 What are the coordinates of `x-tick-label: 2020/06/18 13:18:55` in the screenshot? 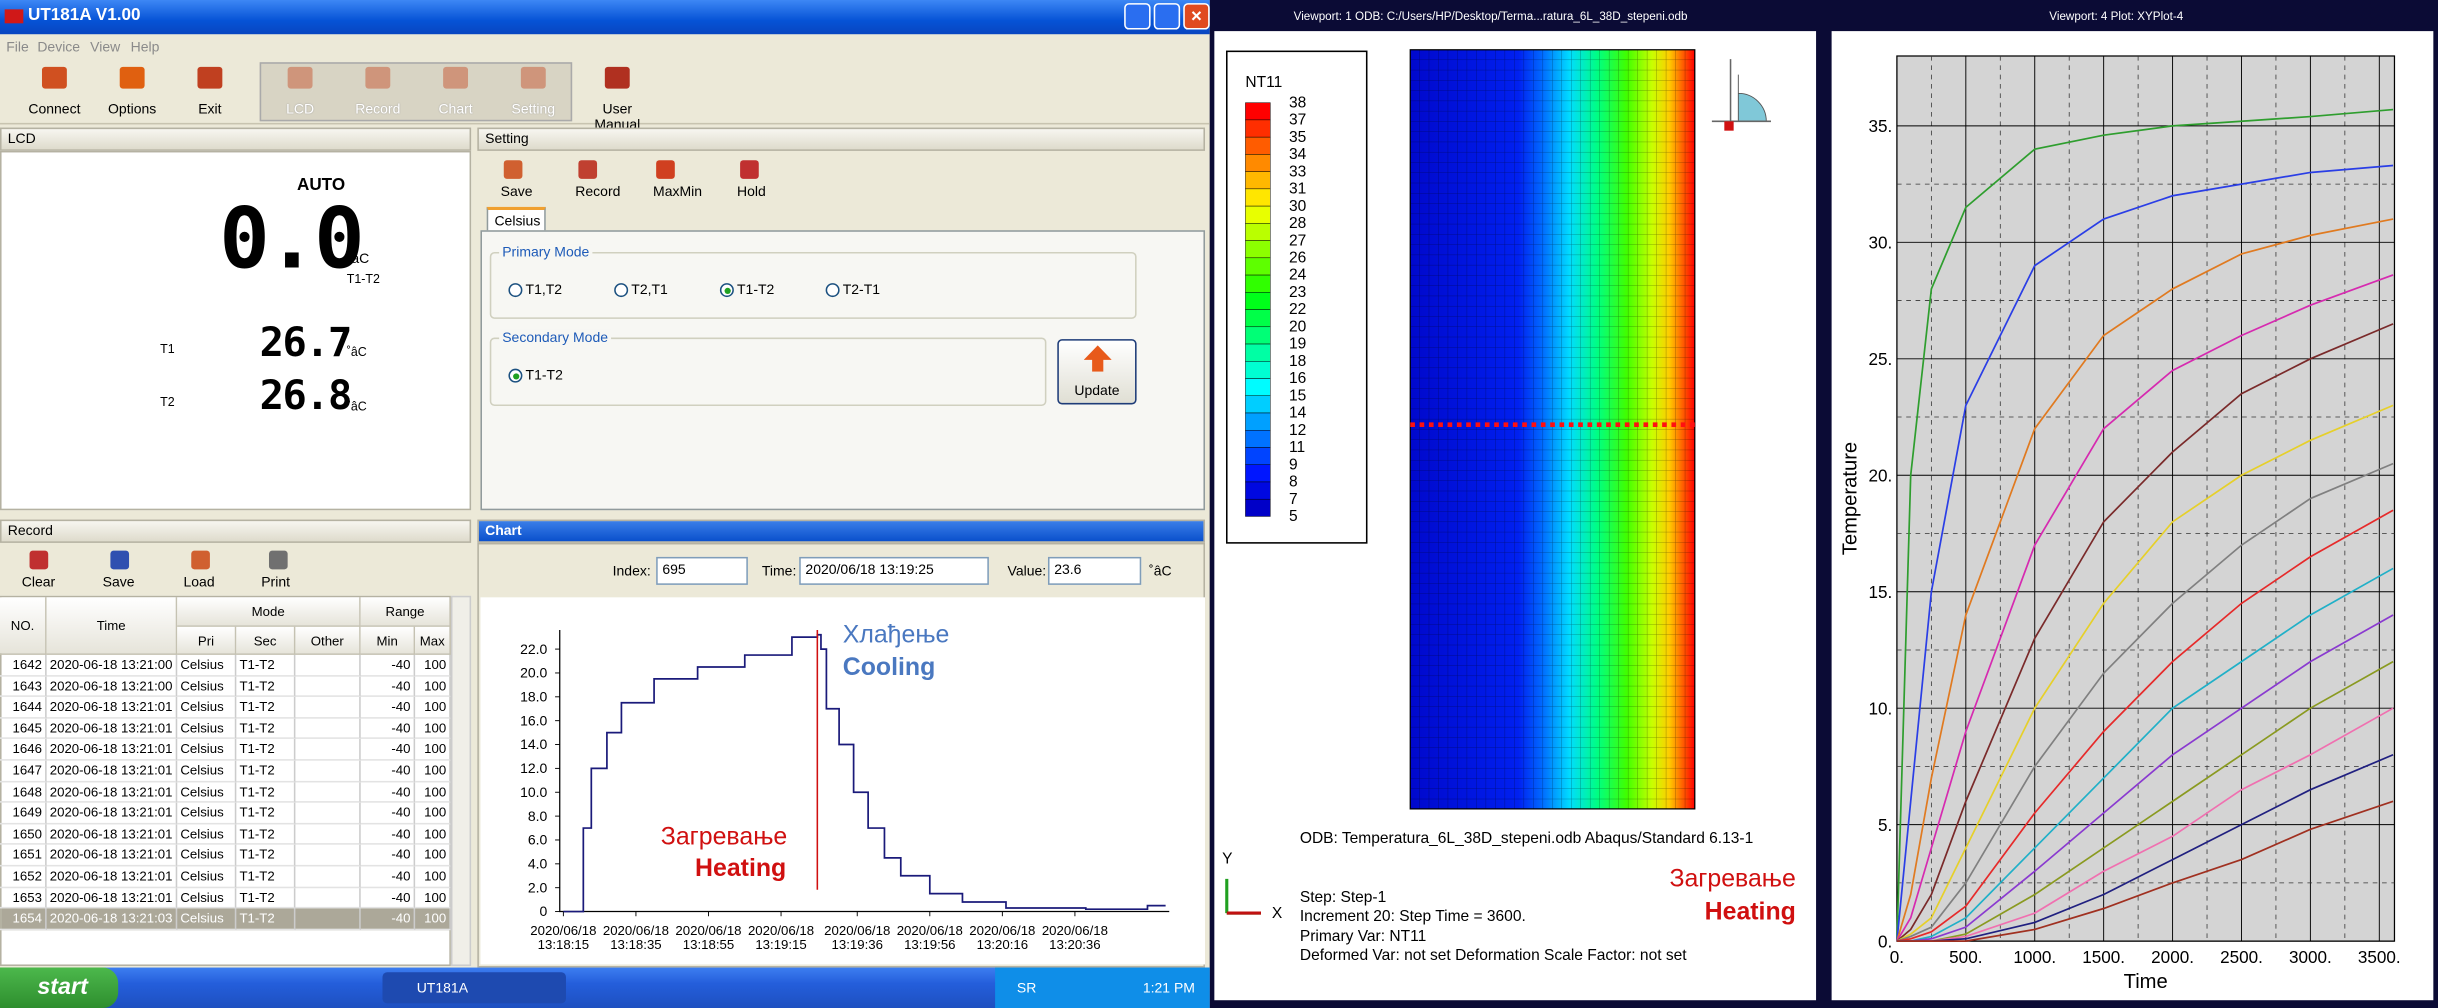 It's located at (708, 937).